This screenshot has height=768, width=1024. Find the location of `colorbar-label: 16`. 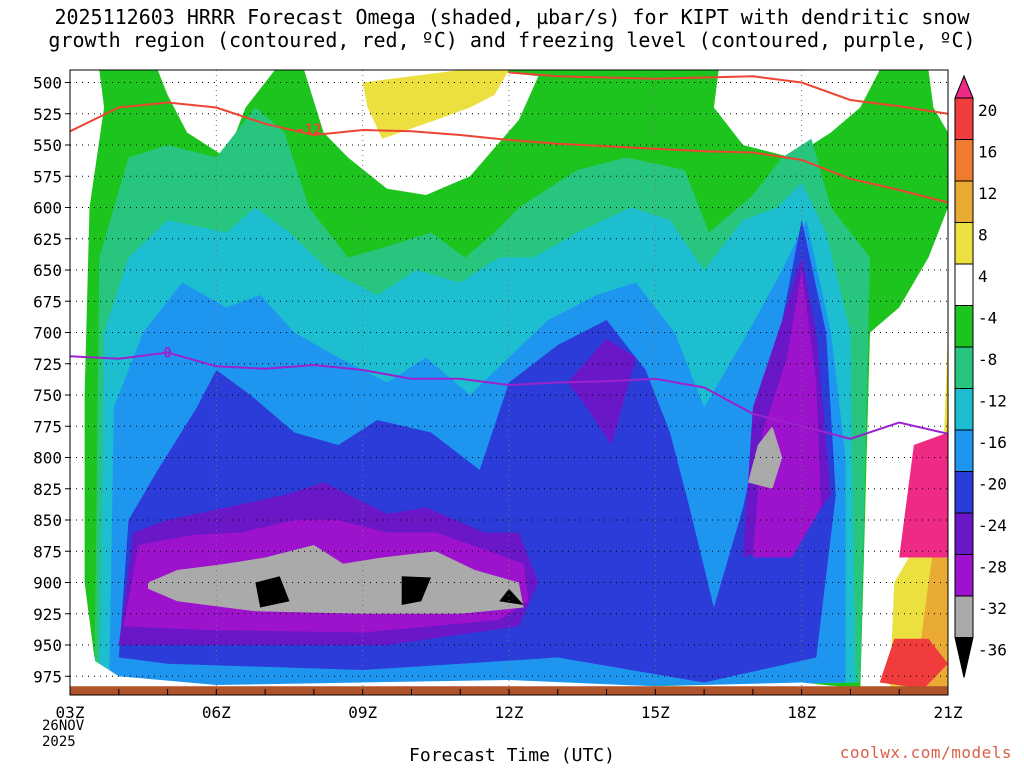

colorbar-label: 16 is located at coordinates (987, 152).